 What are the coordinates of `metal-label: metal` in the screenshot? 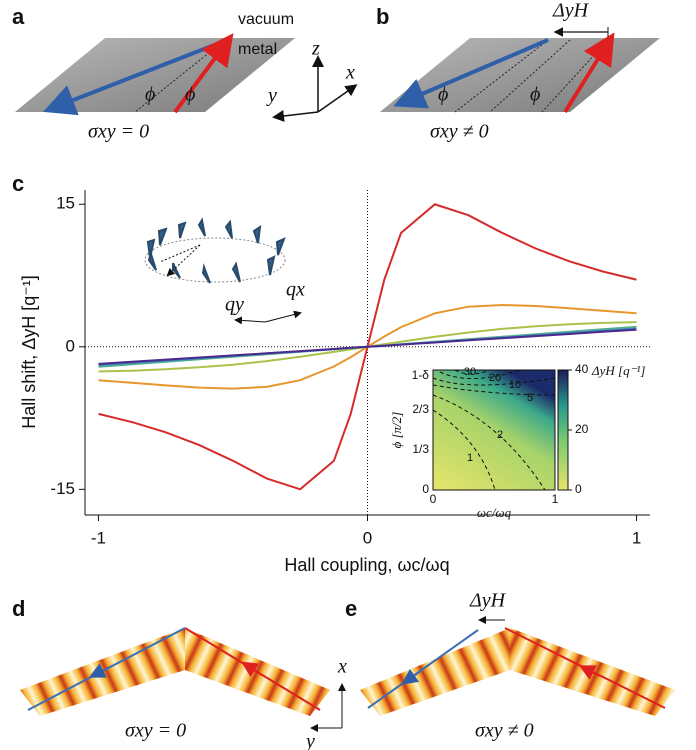 It's located at (257, 49).